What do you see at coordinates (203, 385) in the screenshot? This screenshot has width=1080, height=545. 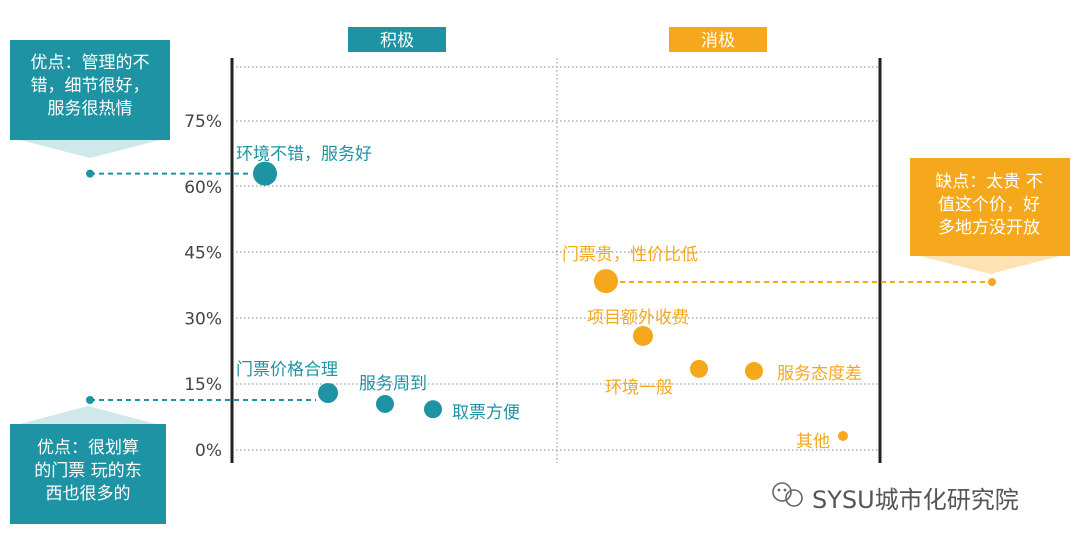 I see `y-tick-label: 15%` at bounding box center [203, 385].